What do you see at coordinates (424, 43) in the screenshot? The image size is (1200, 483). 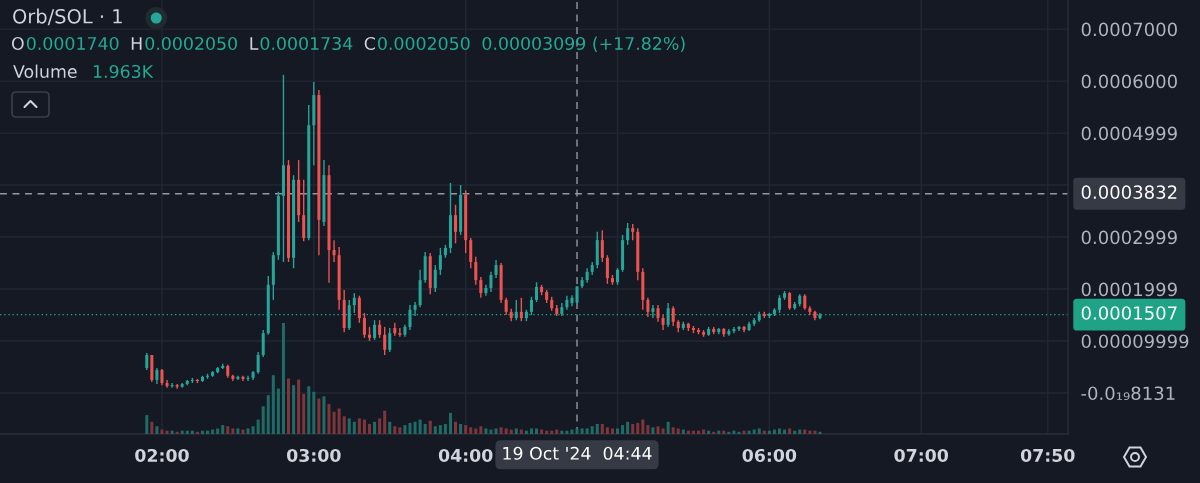 I see `annotation: 0.0002050` at bounding box center [424, 43].